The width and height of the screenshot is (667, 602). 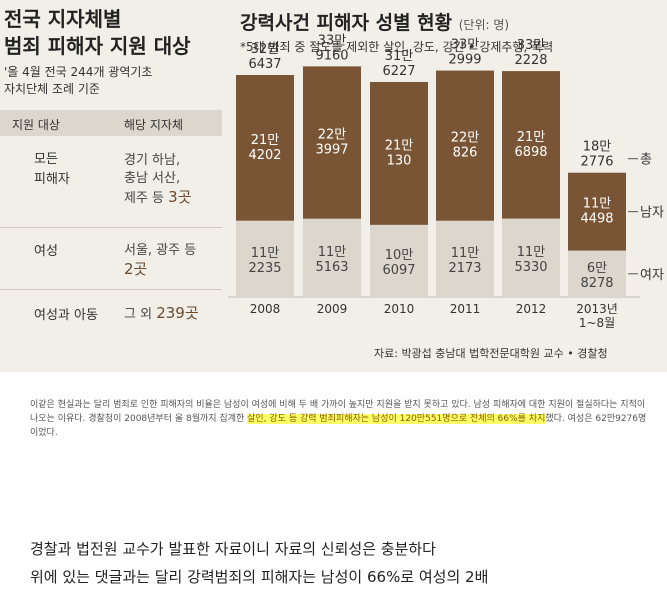 I want to click on table-title-line1: 전국 지자체별, so click(x=63, y=19).